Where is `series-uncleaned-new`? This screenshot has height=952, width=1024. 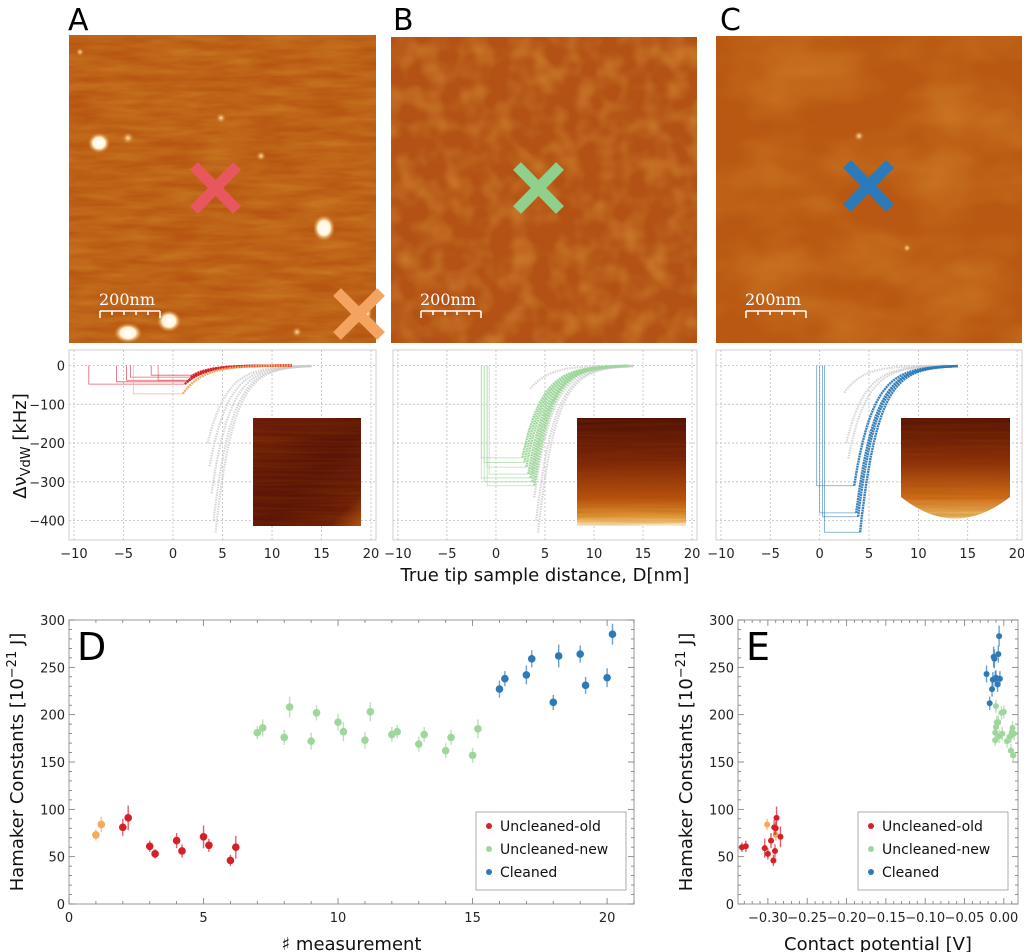
series-uncleaned-new is located at coordinates (1005, 730).